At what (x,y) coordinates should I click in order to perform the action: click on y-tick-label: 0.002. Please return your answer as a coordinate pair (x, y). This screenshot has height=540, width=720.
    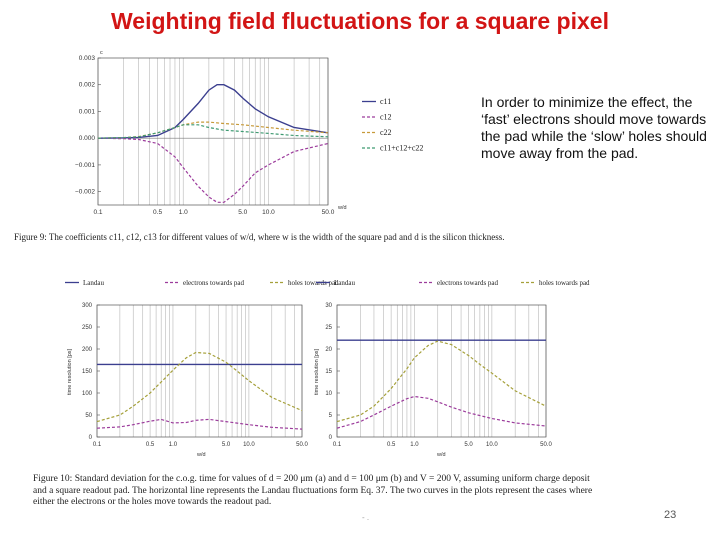
    Looking at the image, I should click on (87, 85).